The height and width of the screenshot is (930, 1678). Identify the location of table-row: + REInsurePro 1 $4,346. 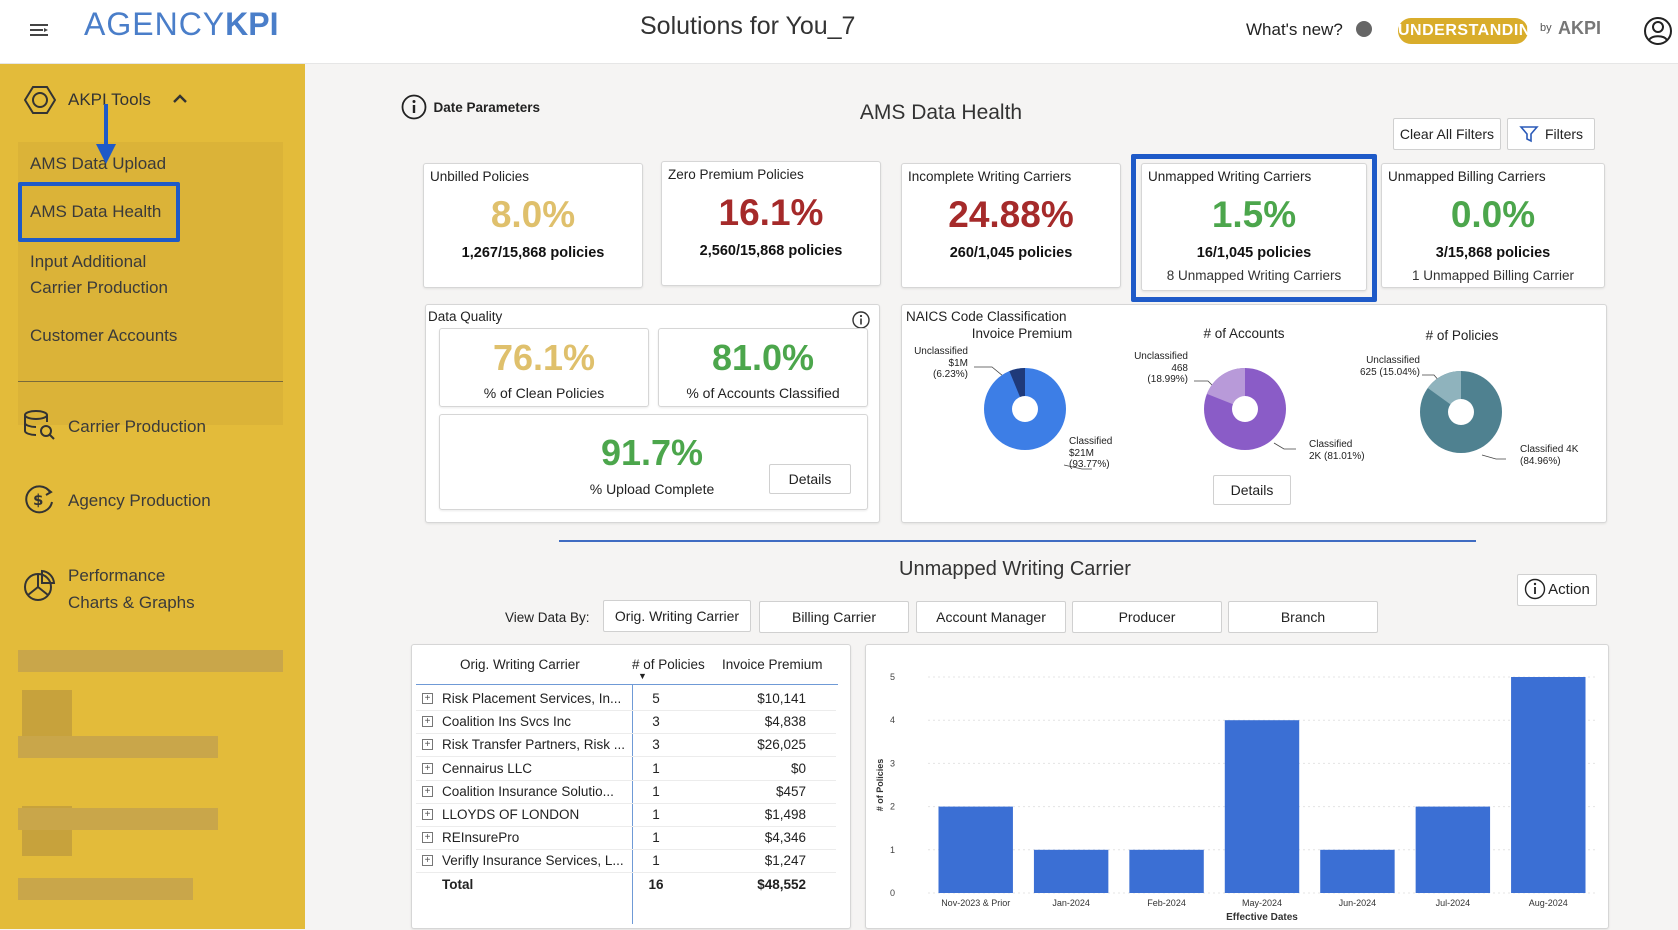
(626, 838).